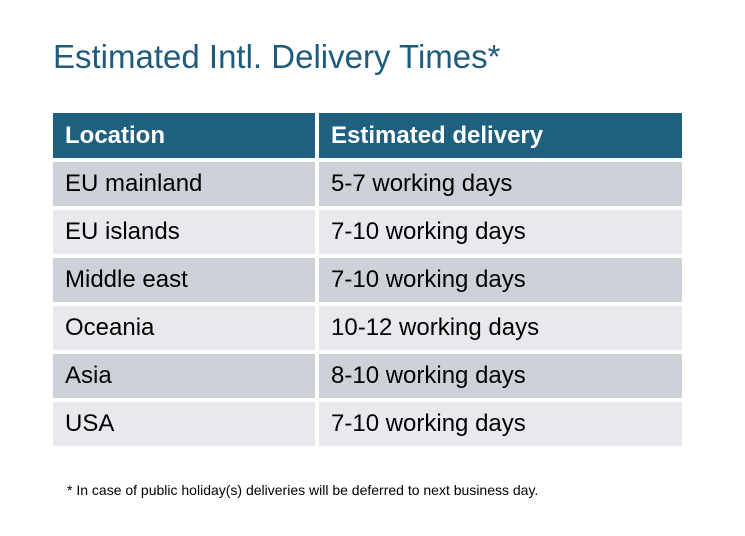 The image size is (745, 536). Describe the element at coordinates (184, 232) in the screenshot. I see `location-cell: EU islands` at that location.